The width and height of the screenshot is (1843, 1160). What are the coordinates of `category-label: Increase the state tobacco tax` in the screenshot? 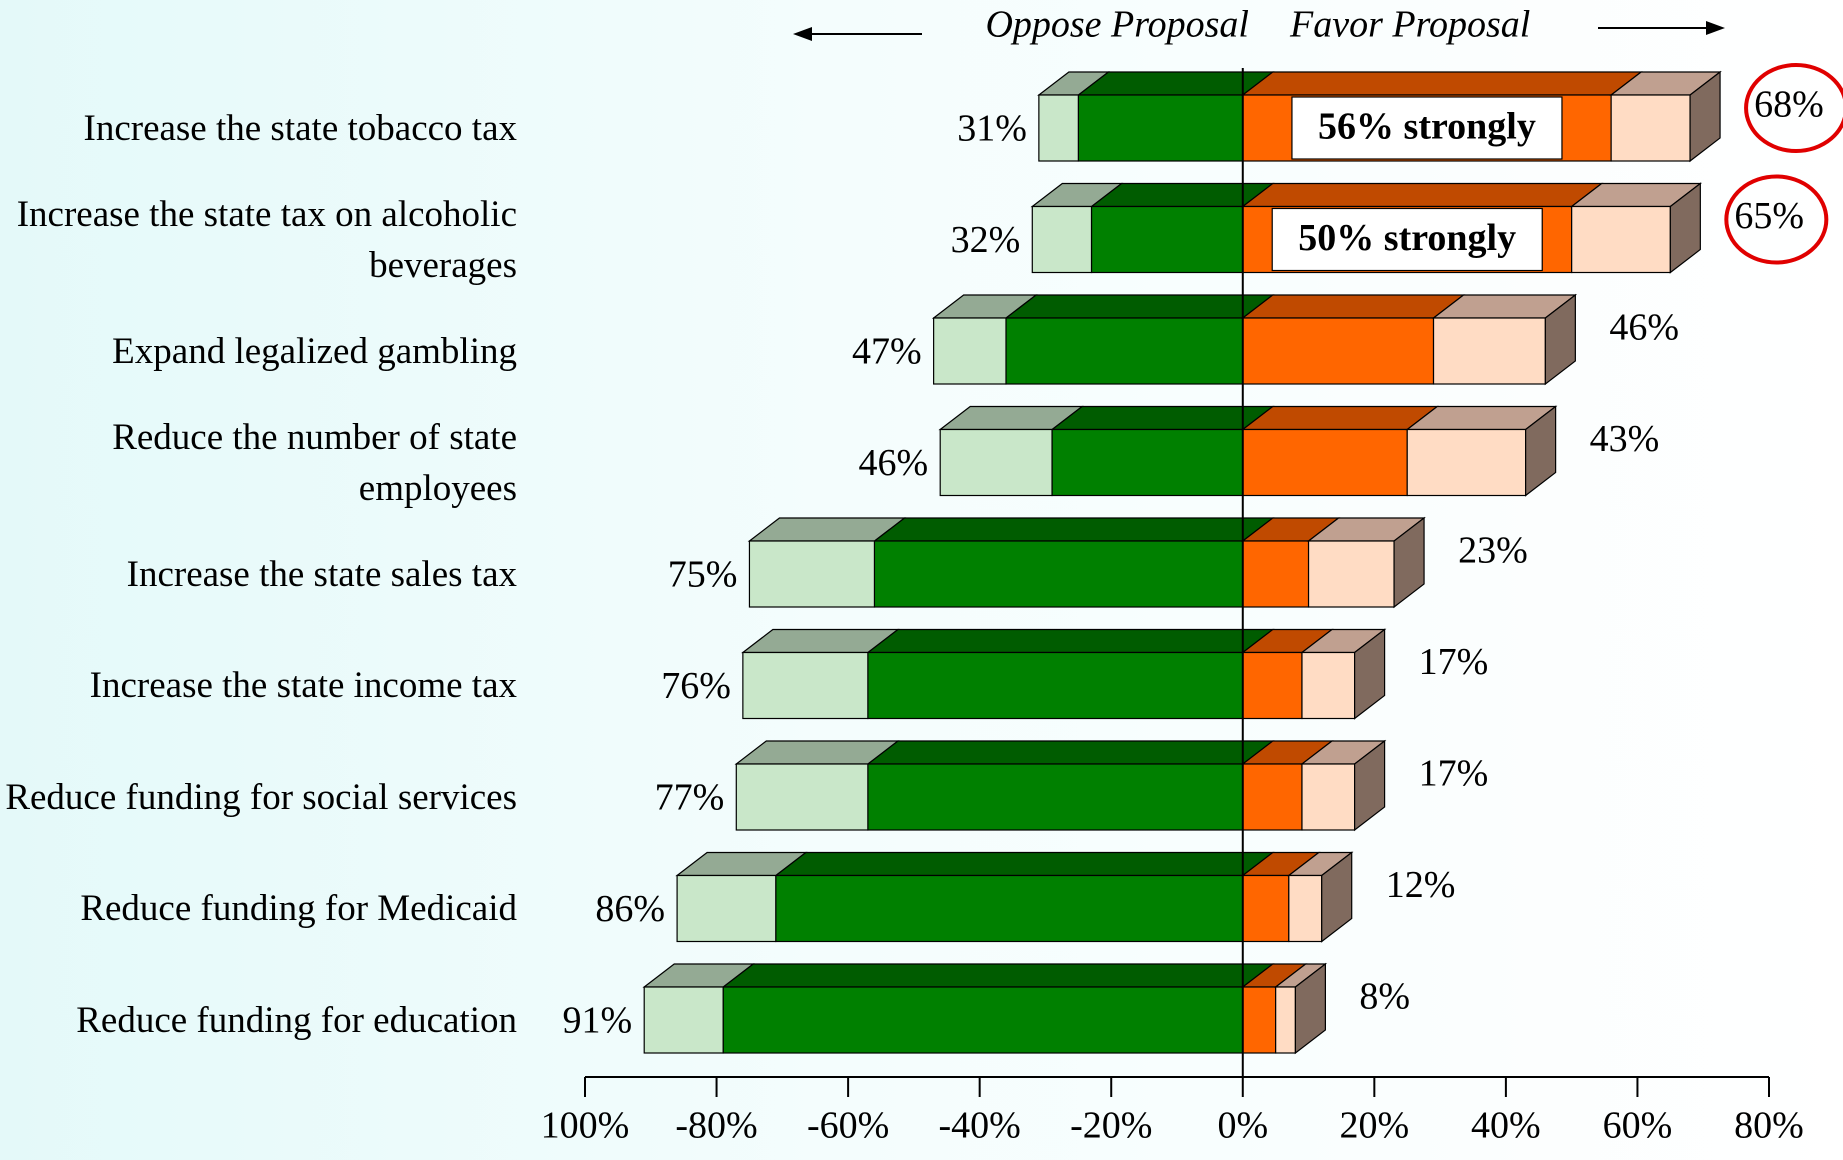 It's located at (300, 128).